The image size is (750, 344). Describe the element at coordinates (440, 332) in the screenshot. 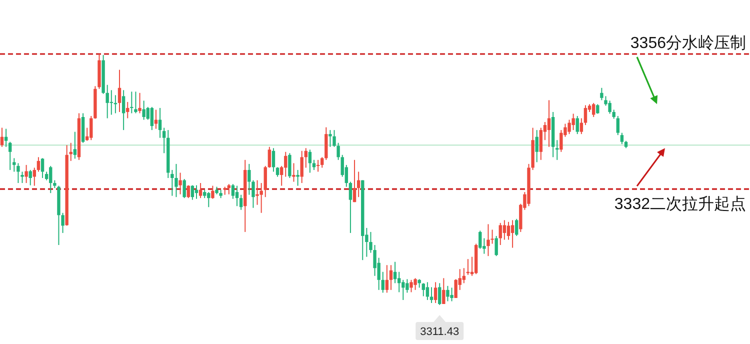

I see `annotation: 3311.43` at that location.